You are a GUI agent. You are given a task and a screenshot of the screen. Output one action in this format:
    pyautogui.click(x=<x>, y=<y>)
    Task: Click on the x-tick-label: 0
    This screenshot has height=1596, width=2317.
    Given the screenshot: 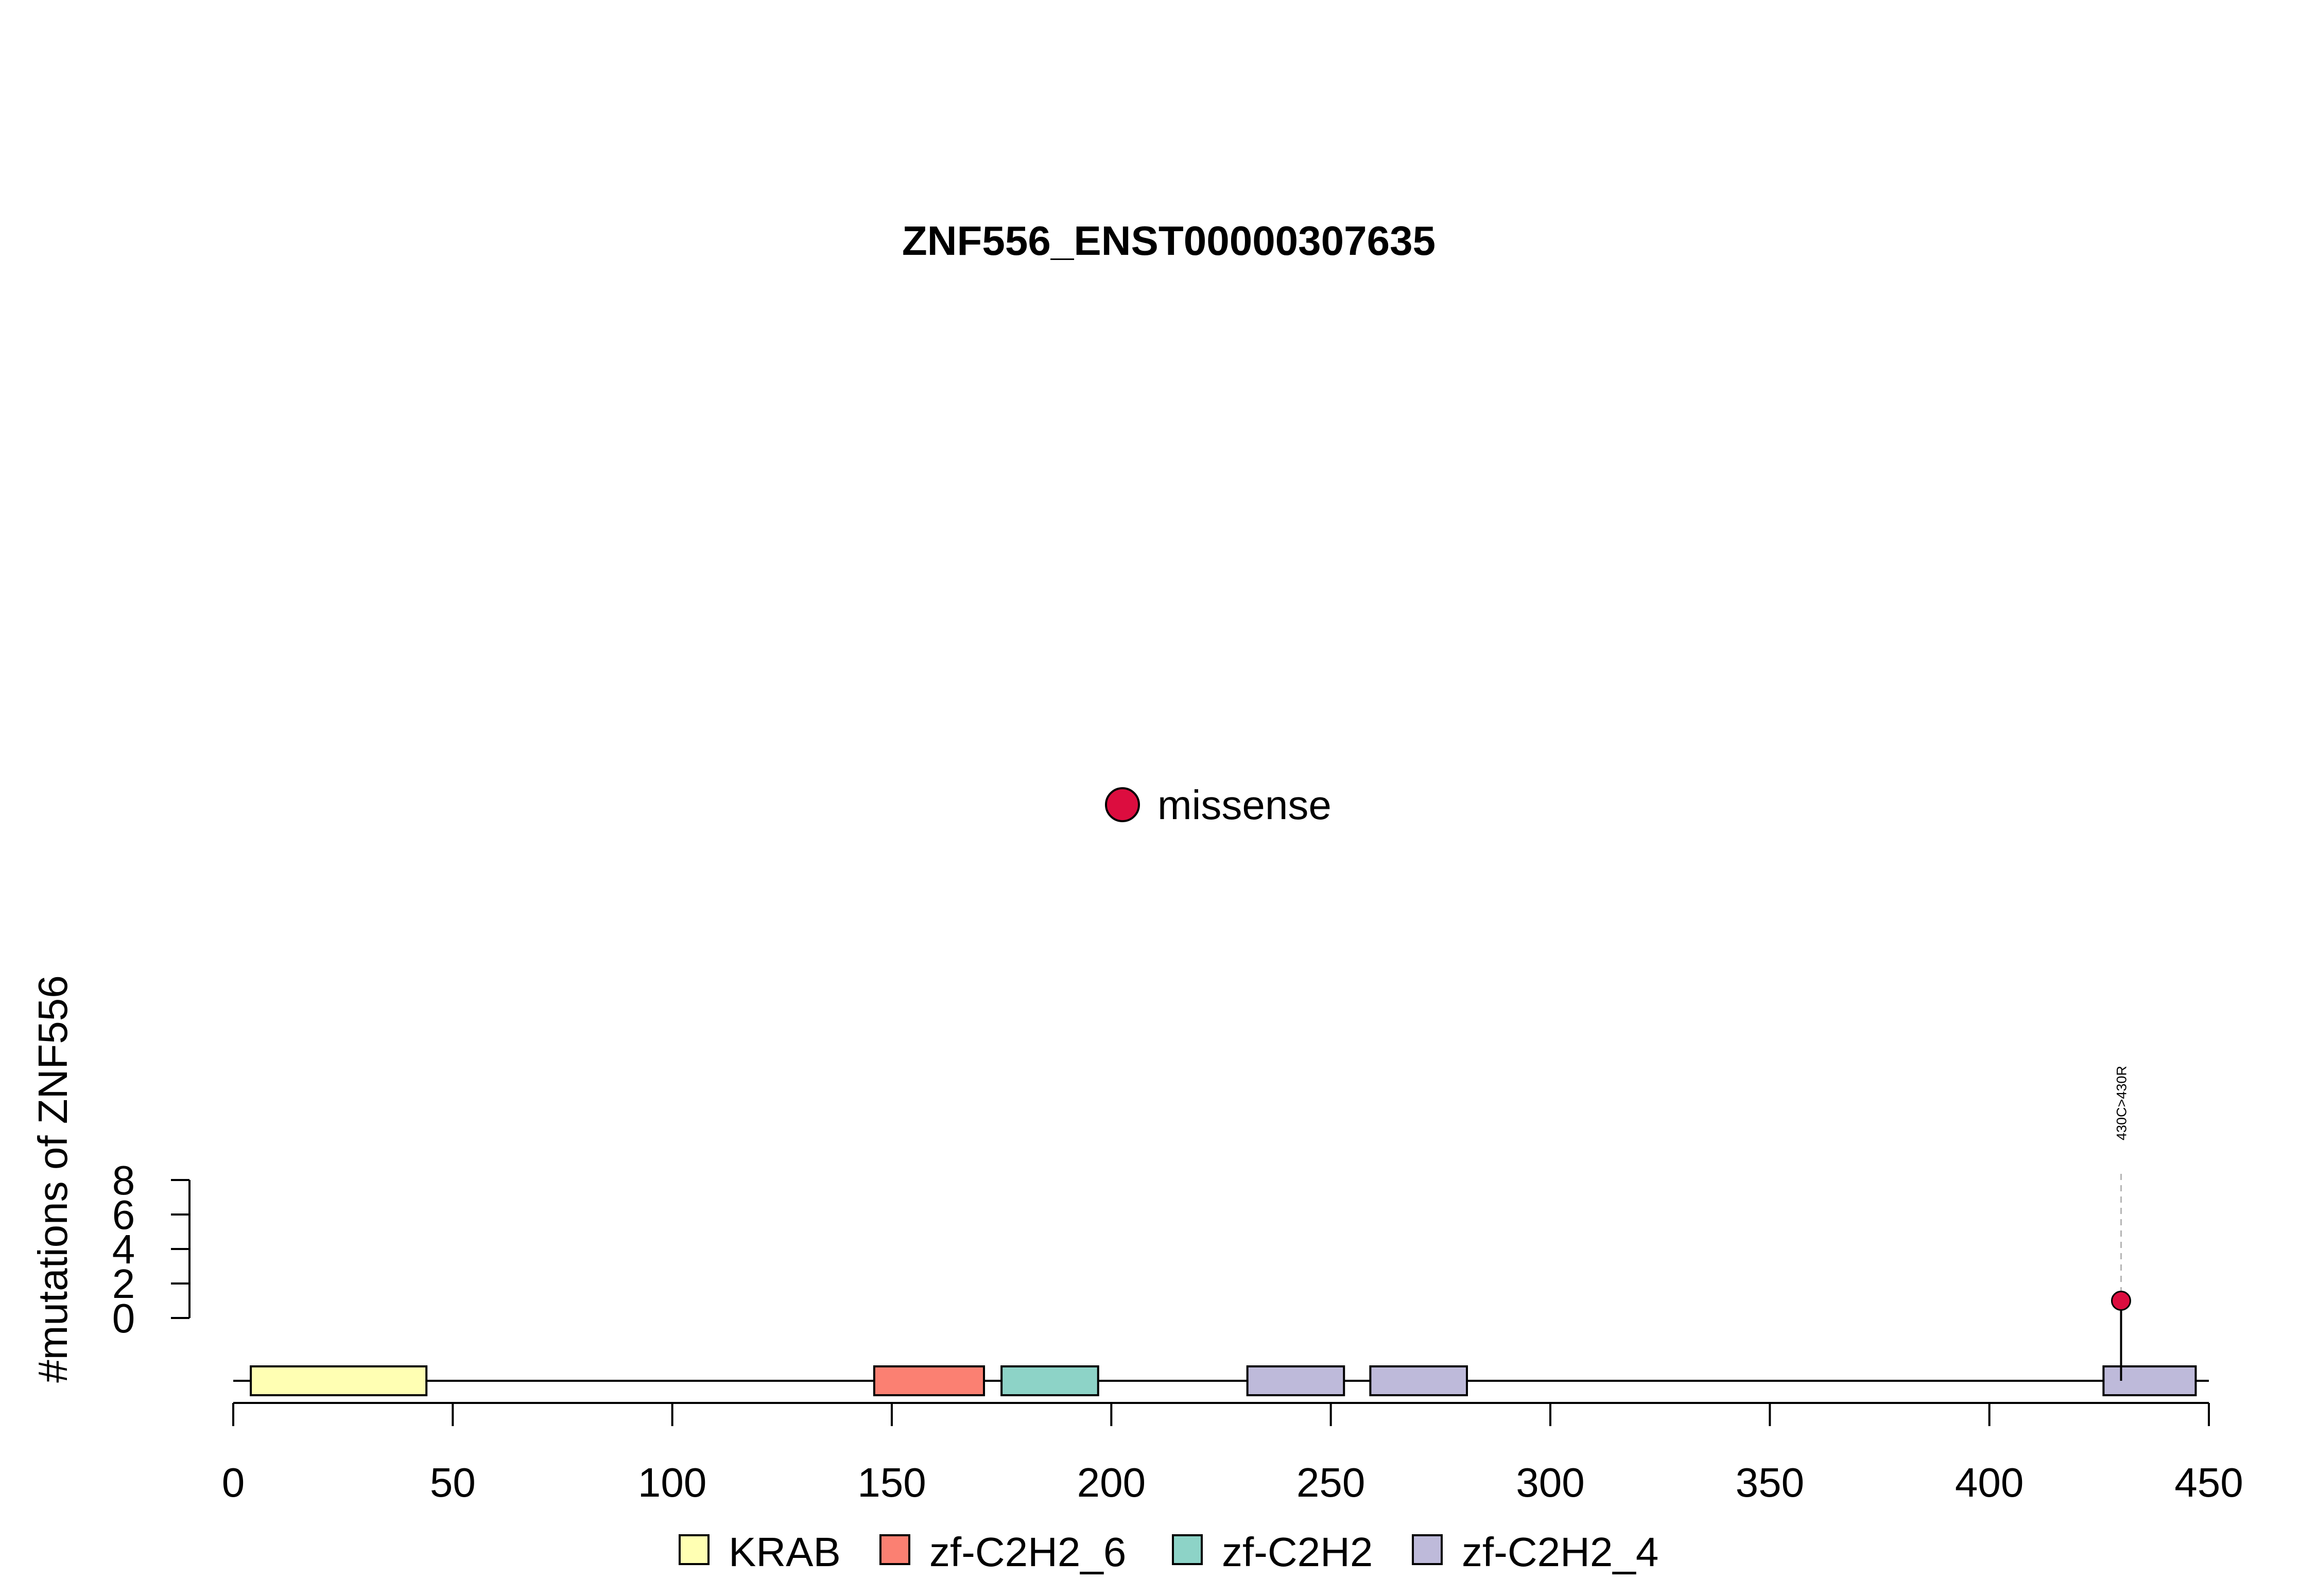 What is the action you would take?
    pyautogui.click(x=233, y=1482)
    